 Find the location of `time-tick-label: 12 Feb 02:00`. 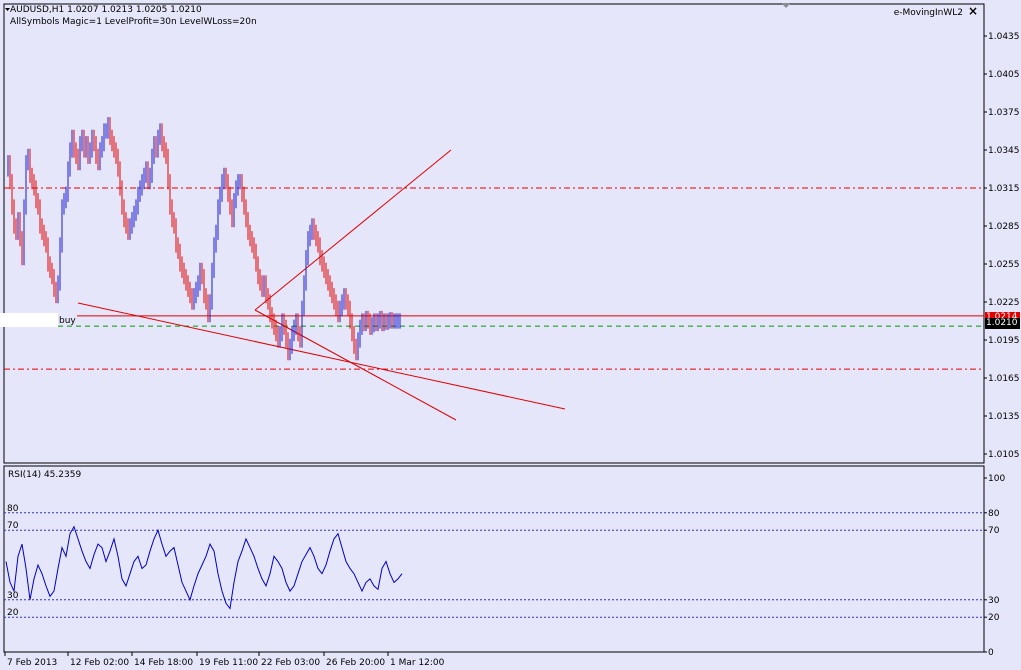

time-tick-label: 12 Feb 02:00 is located at coordinates (99, 663).